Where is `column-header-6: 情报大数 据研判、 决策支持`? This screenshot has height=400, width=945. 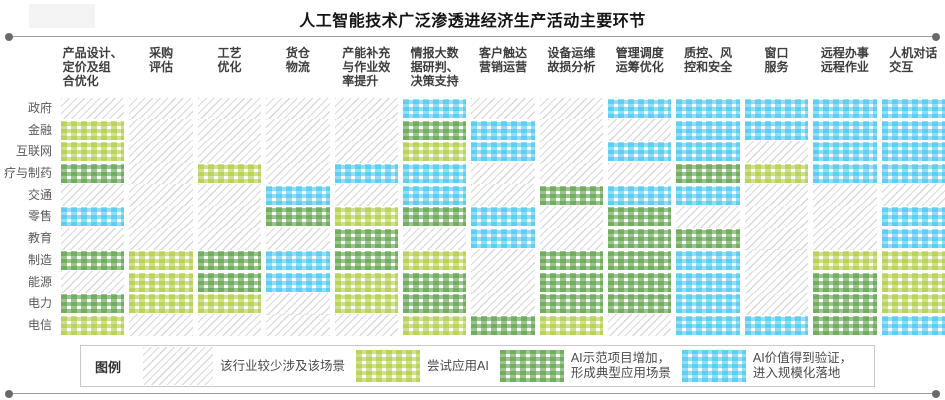
column-header-6: 情报大数 据研判、 决策支持 is located at coordinates (434, 67).